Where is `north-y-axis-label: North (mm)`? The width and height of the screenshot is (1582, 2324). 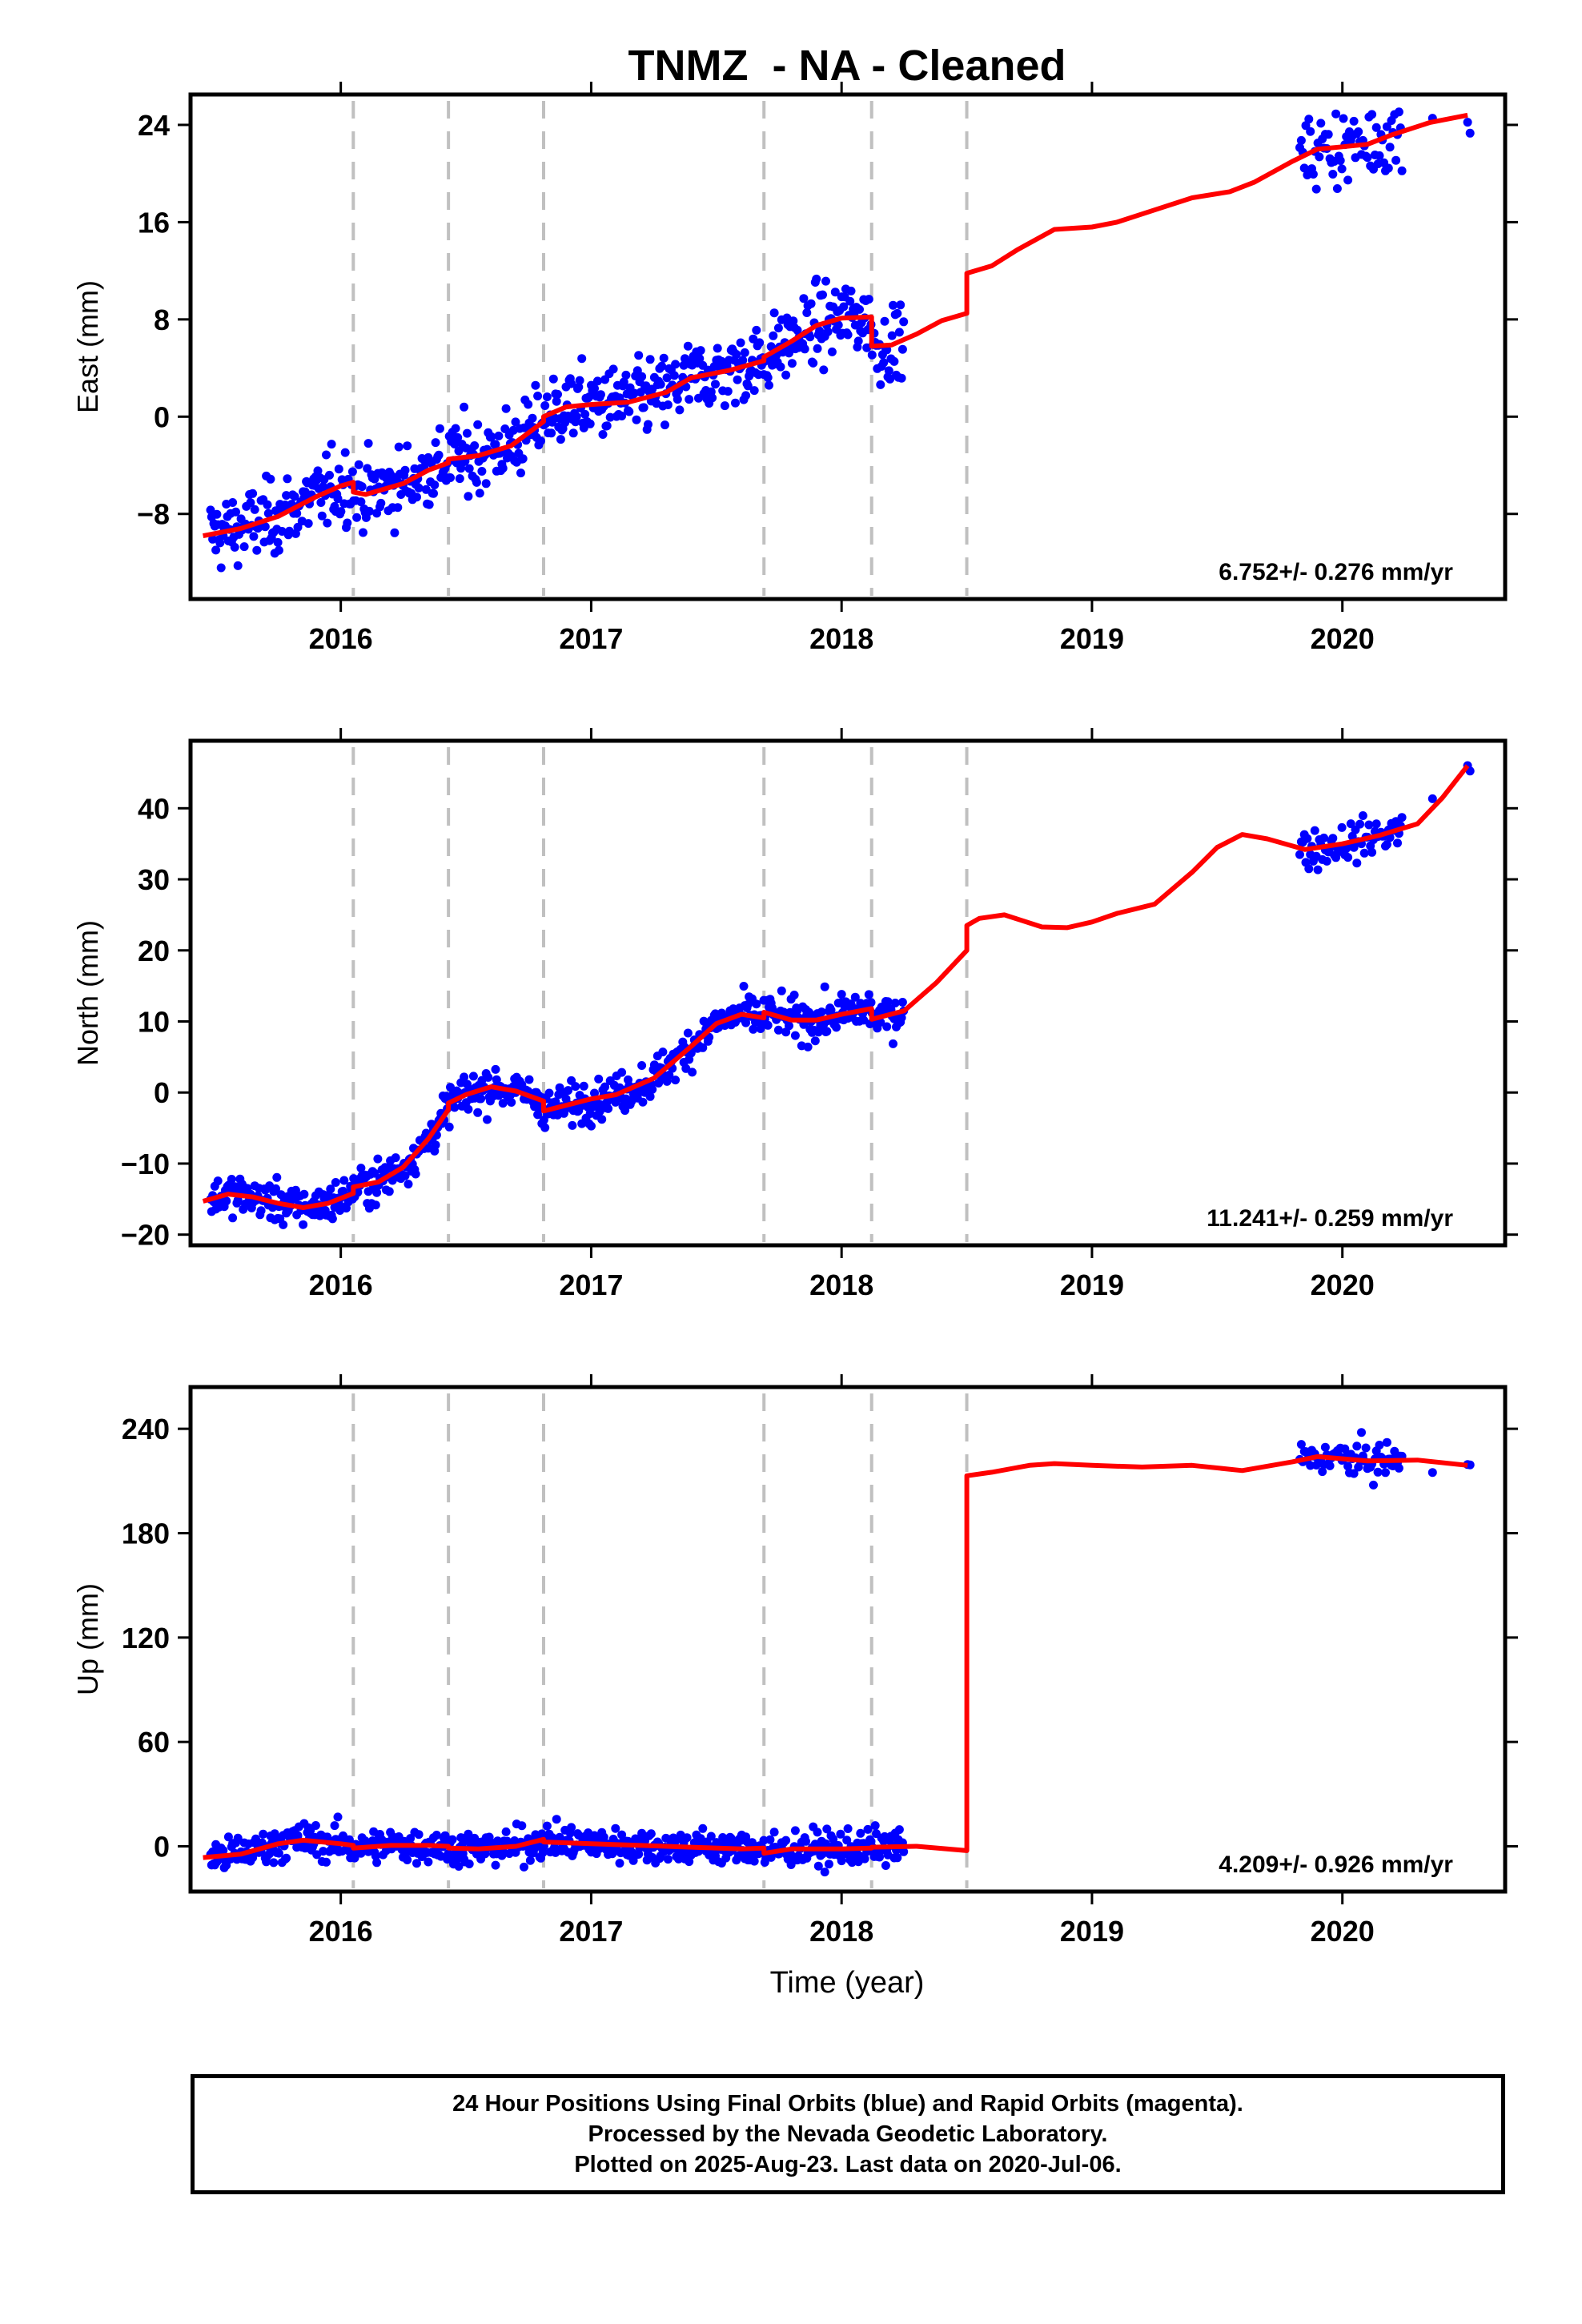
north-y-axis-label: North (mm) is located at coordinates (87, 993).